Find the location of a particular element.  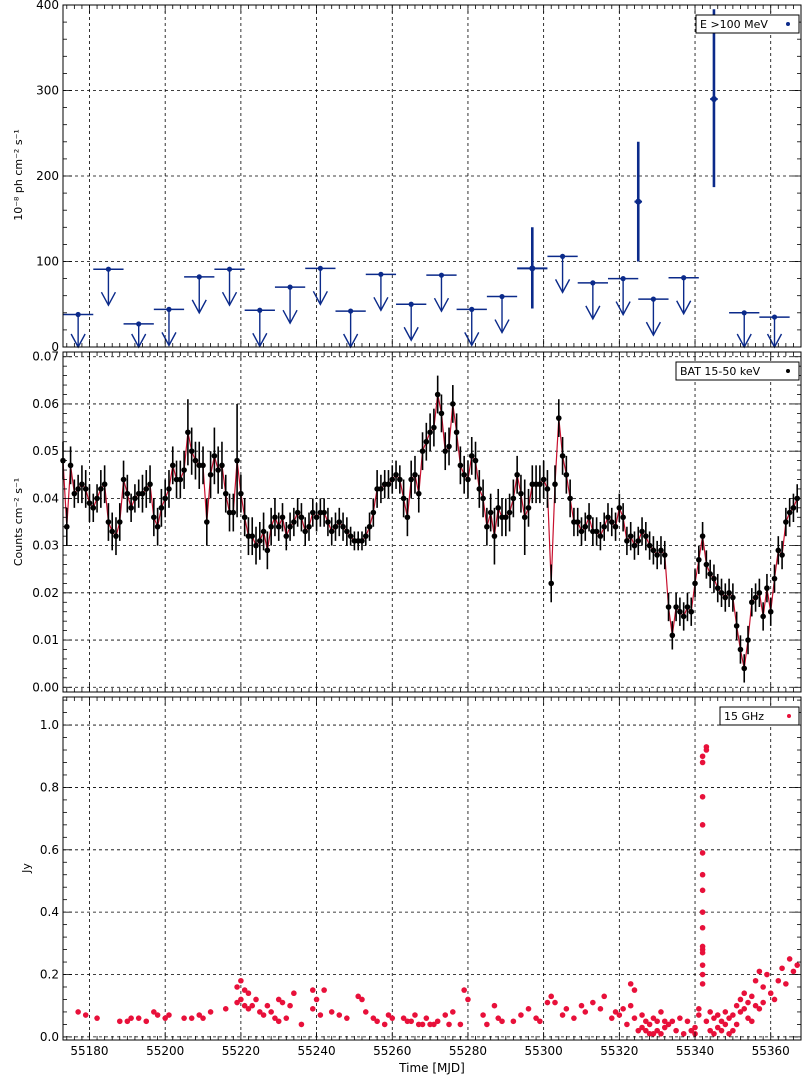

x-tick-label: 55340 is located at coordinates (695, 1051).